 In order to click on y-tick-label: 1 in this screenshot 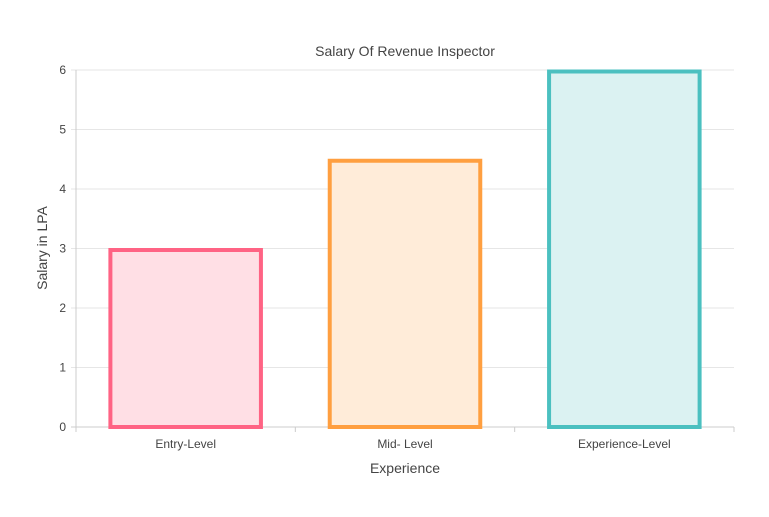, I will do `click(62, 368)`.